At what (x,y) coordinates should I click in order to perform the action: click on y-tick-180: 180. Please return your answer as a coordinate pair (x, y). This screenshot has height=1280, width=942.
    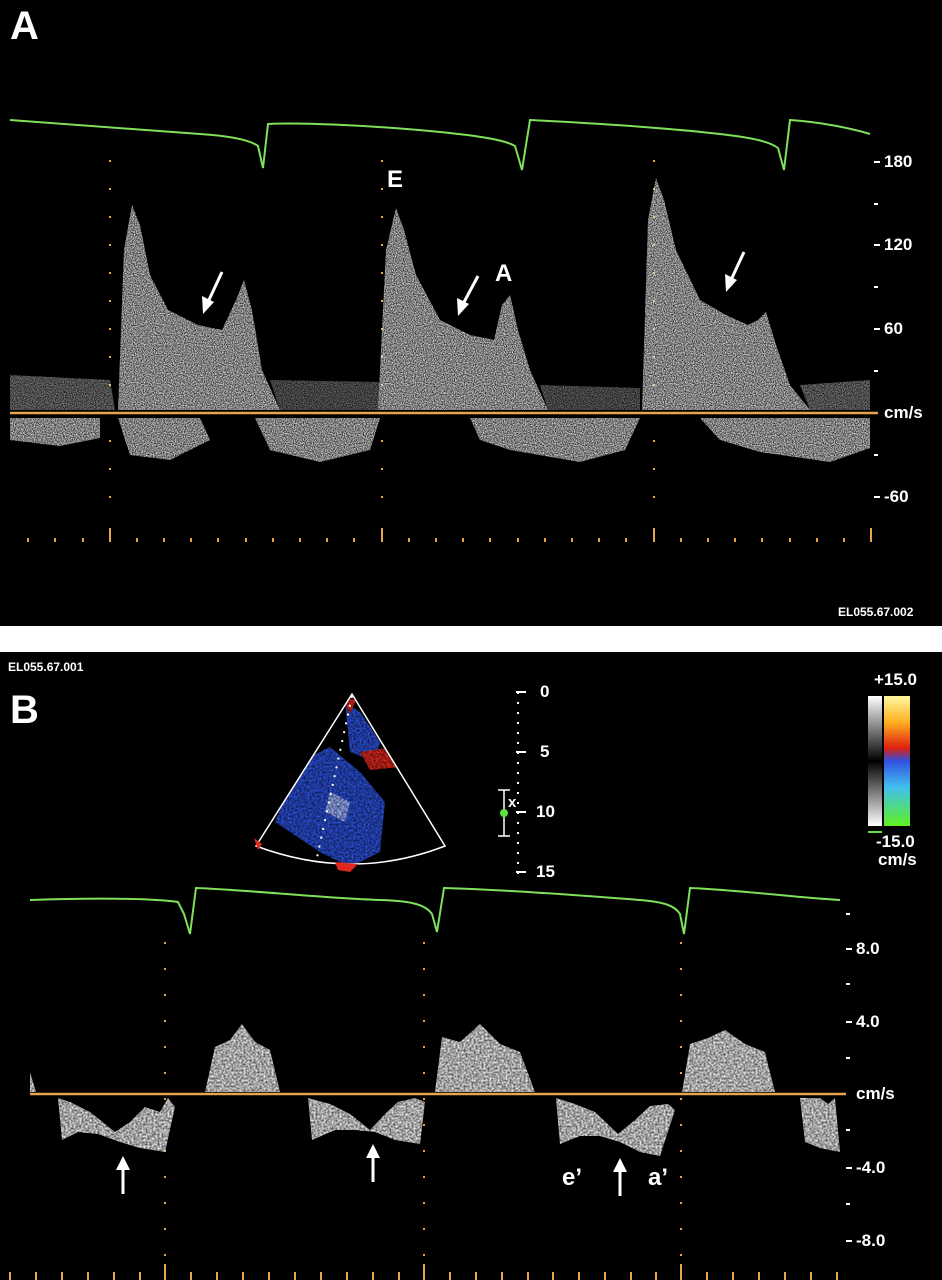
    Looking at the image, I should click on (898, 161).